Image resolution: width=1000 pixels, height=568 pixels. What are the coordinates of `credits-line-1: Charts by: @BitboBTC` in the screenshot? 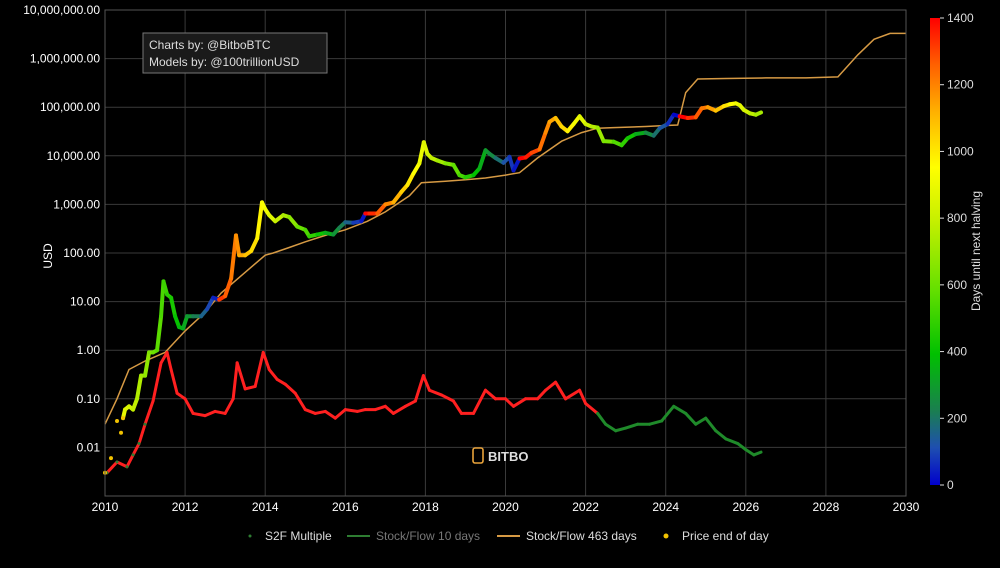 It's located at (210, 45).